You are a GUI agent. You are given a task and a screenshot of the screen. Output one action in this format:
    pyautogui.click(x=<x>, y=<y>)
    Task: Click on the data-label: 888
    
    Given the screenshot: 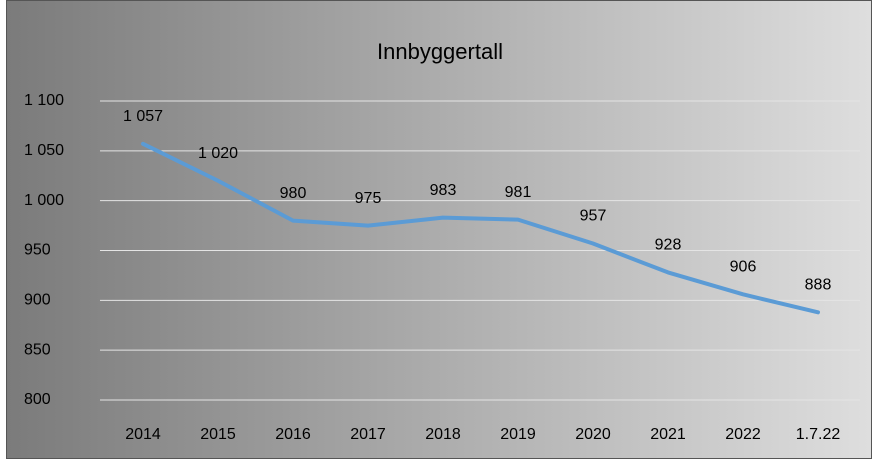 What is the action you would take?
    pyautogui.click(x=818, y=285)
    